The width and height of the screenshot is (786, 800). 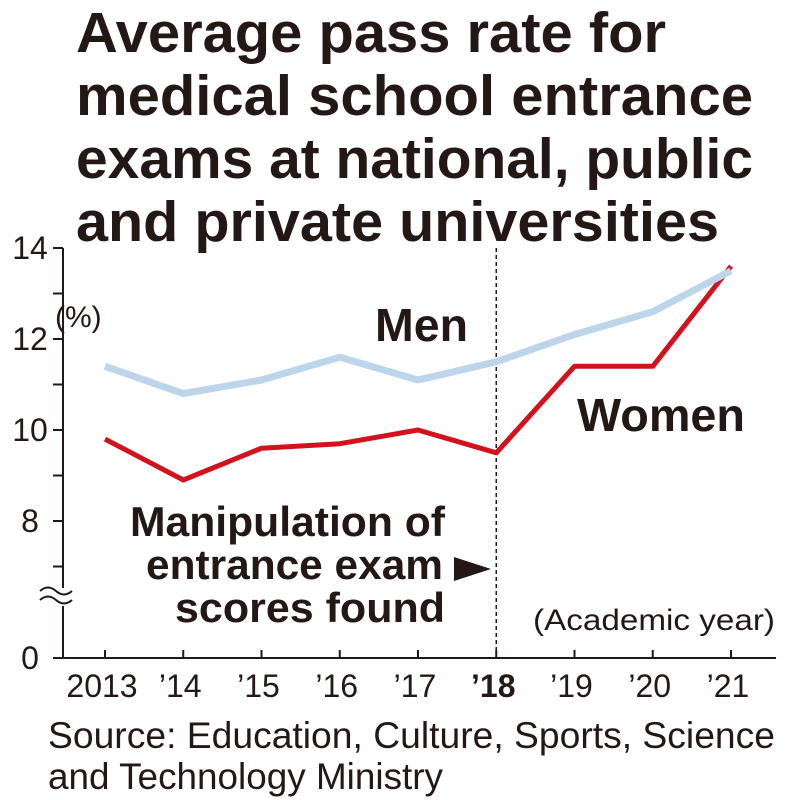 I want to click on y-tick-label: 8, so click(x=30, y=521).